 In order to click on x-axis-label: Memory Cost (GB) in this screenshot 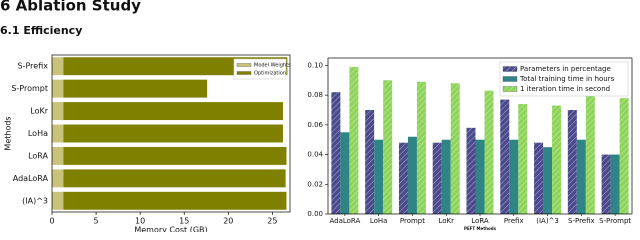, I will do `click(170, 229)`.